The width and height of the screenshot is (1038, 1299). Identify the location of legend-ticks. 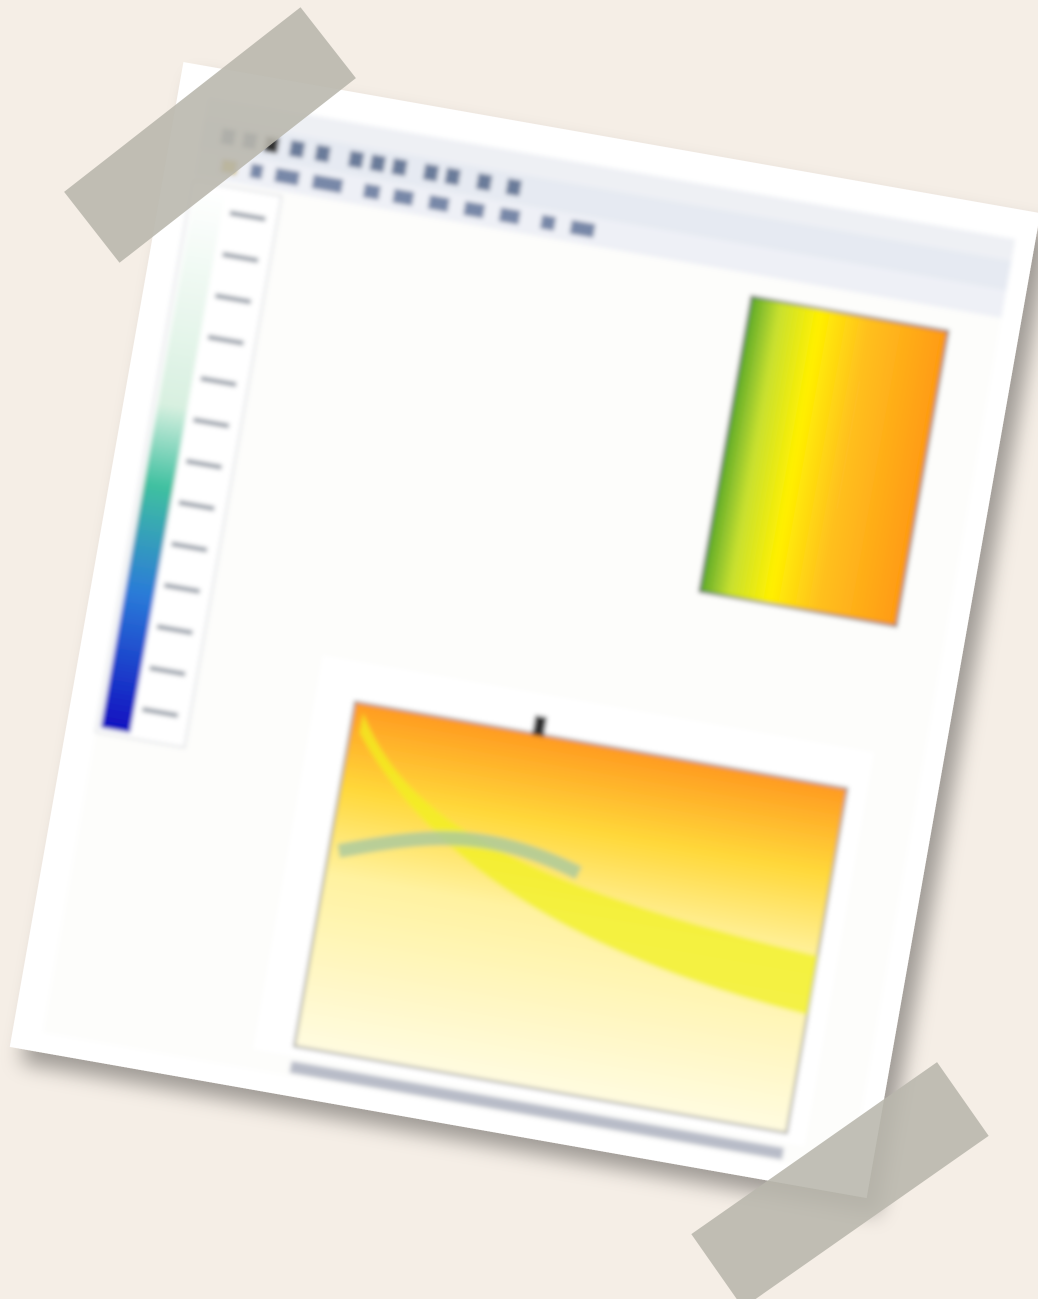
(203, 464).